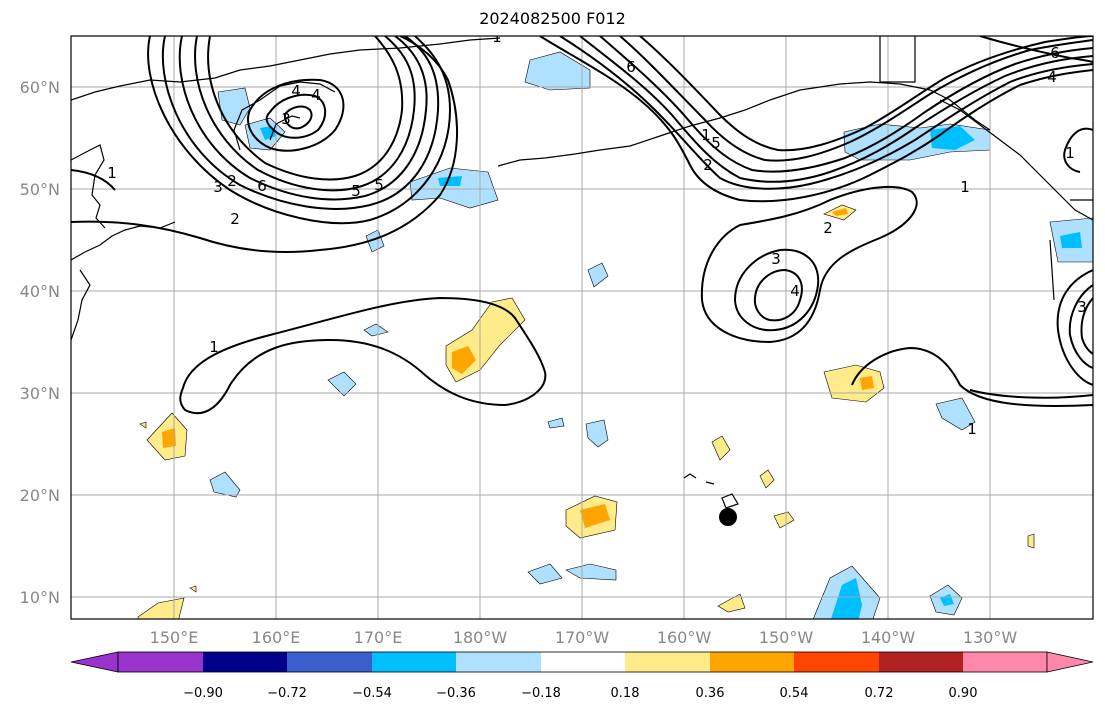  What do you see at coordinates (963, 693) in the screenshot?
I see `colorbar-tick-label: 0.90` at bounding box center [963, 693].